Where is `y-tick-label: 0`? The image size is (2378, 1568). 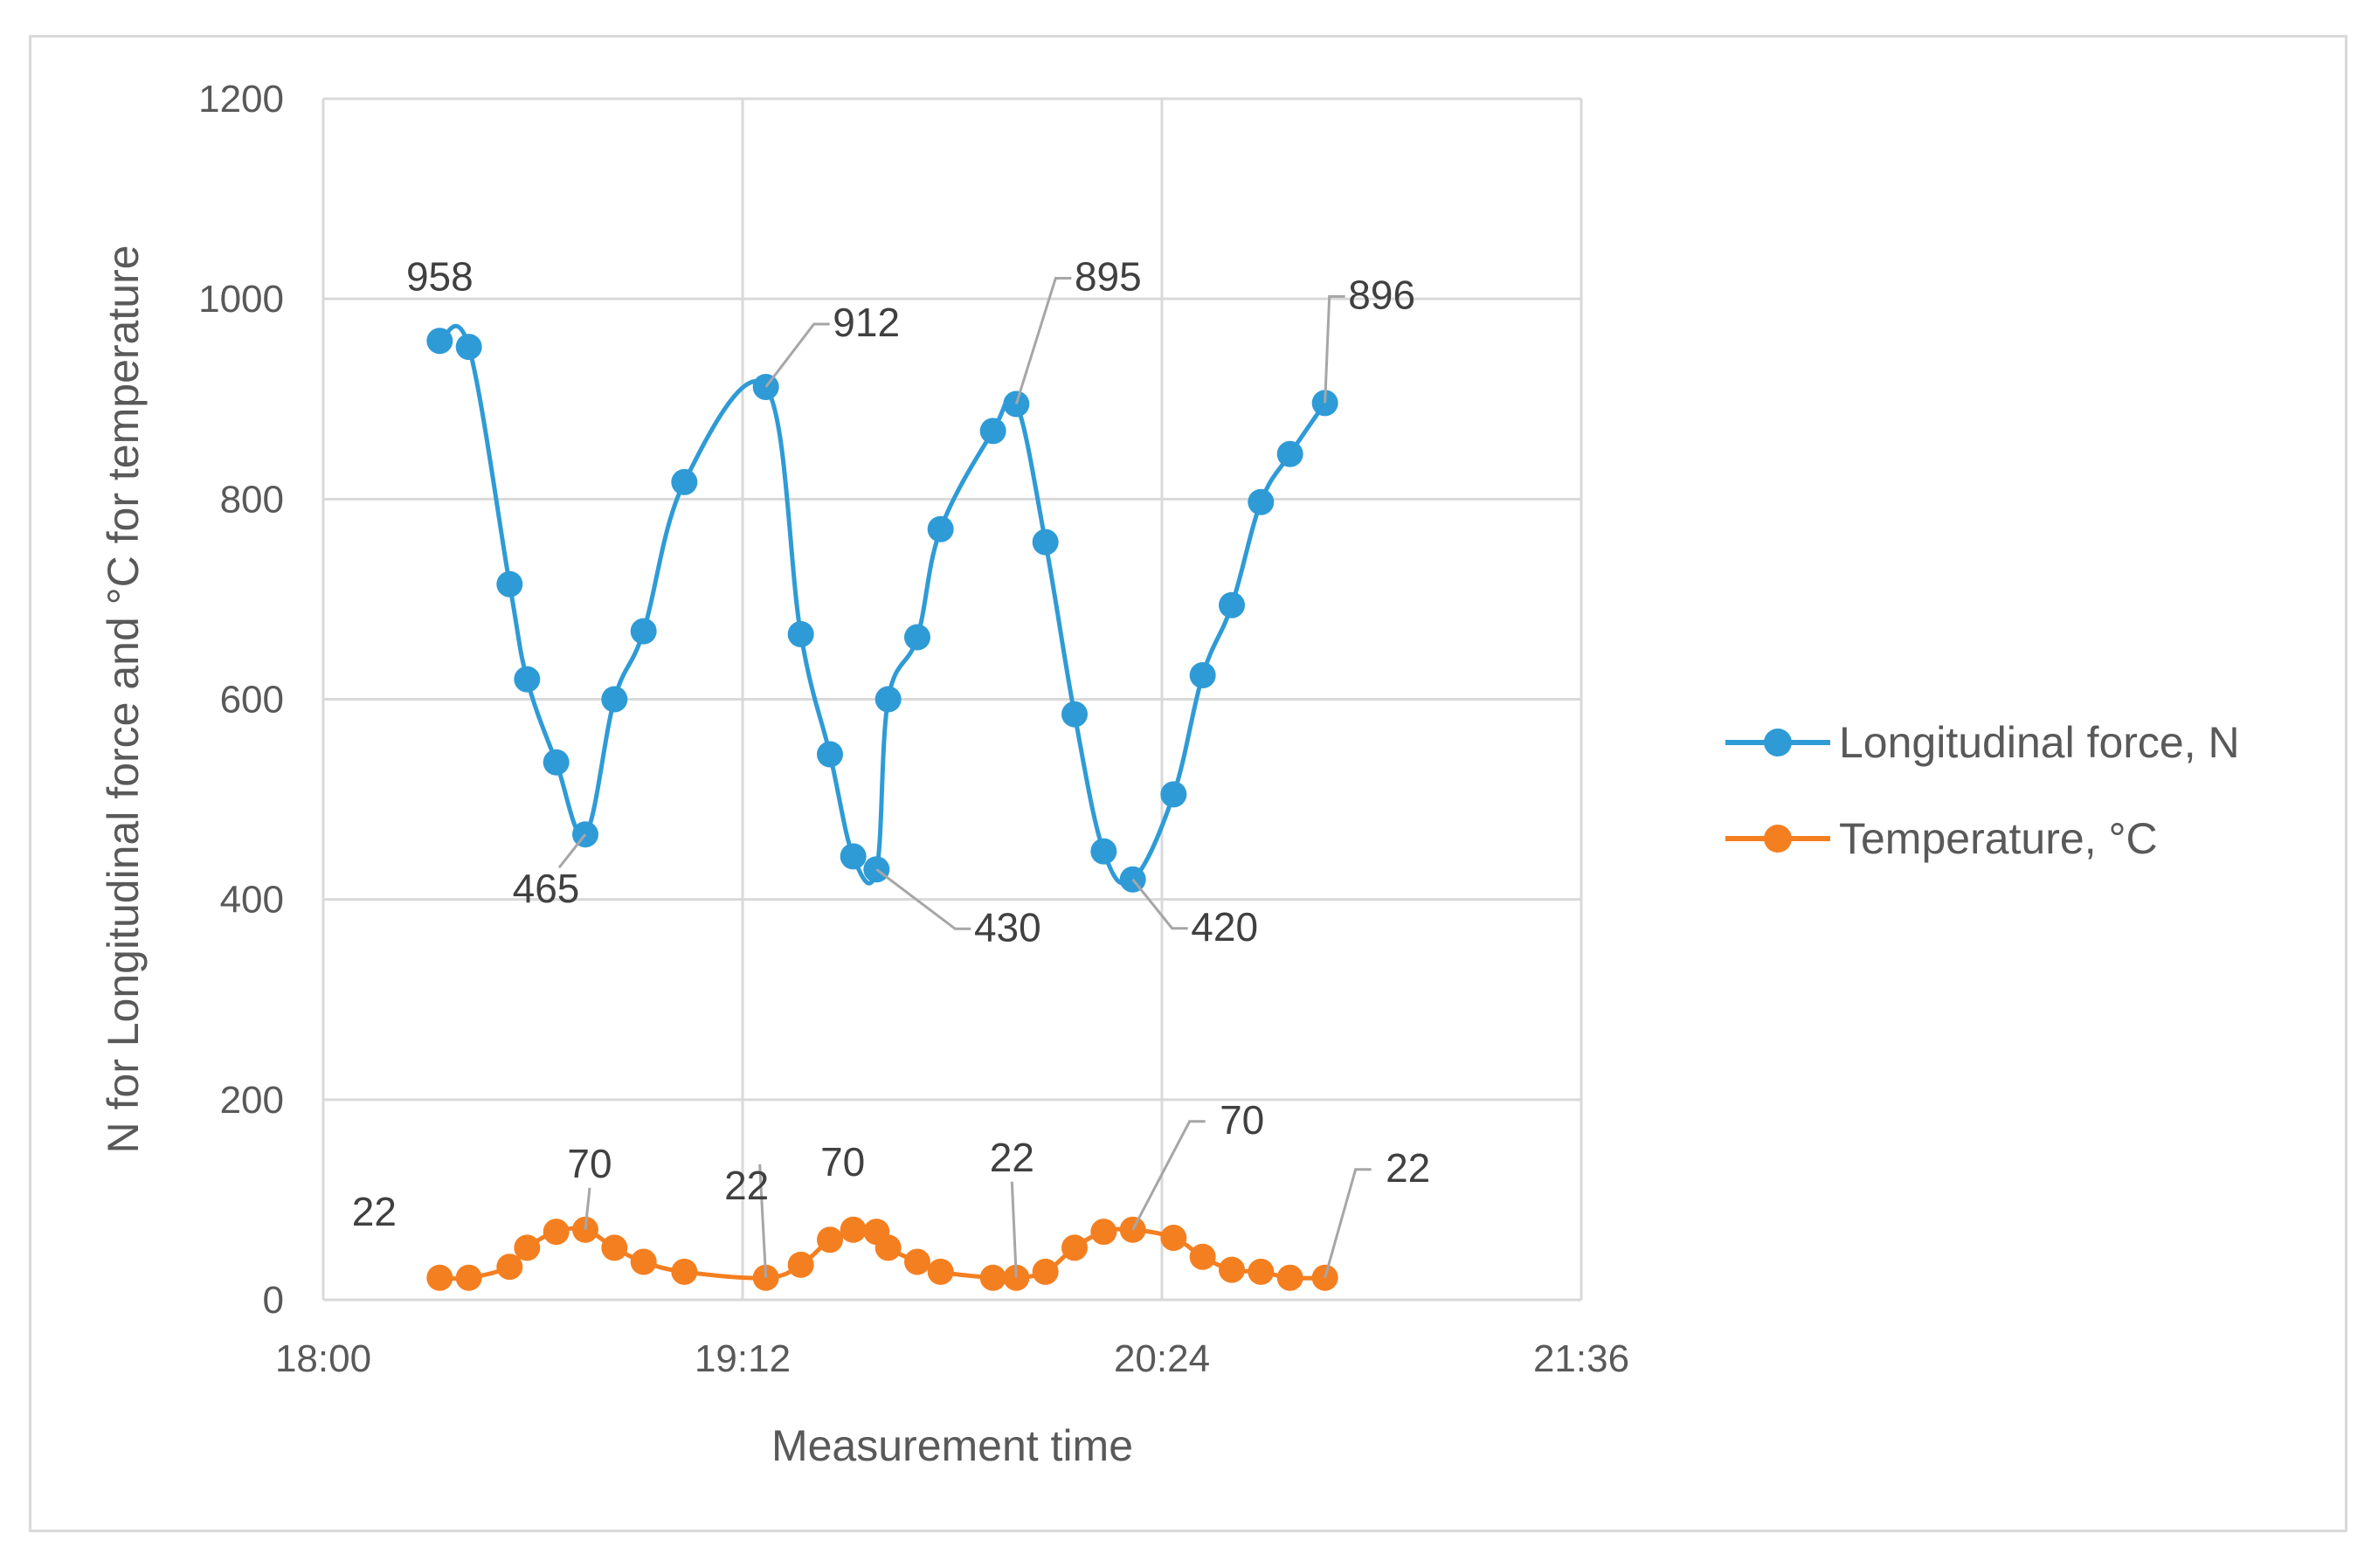 y-tick-label: 0 is located at coordinates (273, 1300).